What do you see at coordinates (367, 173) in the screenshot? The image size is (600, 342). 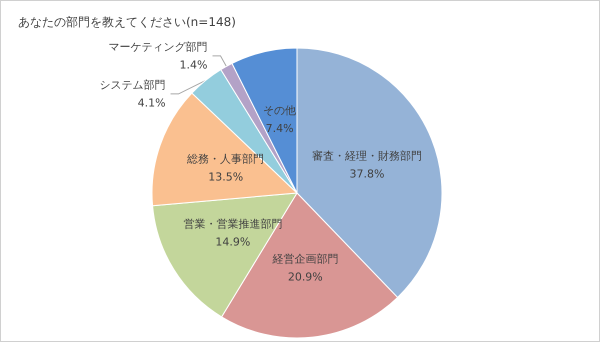 I see `data-label: 37.8%` at bounding box center [367, 173].